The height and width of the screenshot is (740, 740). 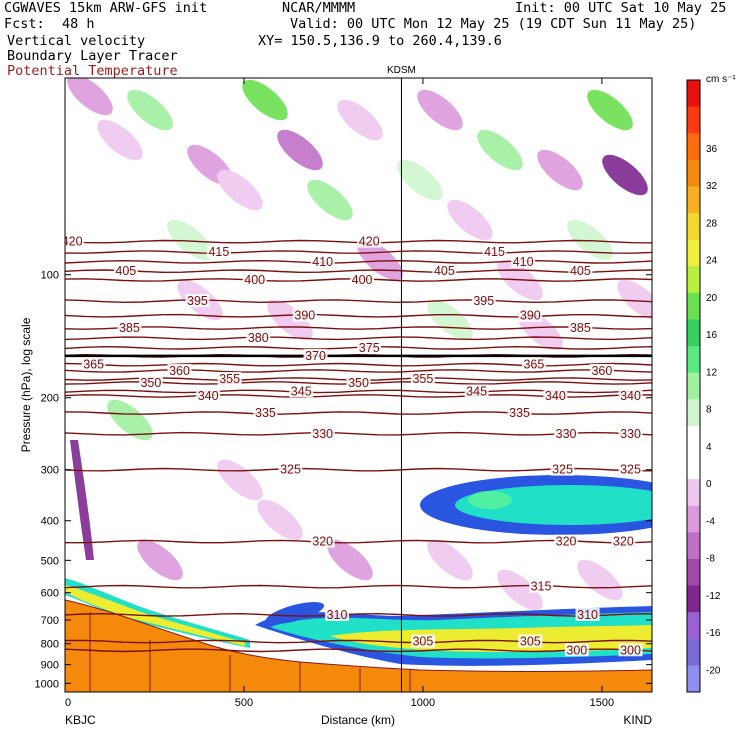 I want to click on theta-label: 345, so click(x=301, y=391).